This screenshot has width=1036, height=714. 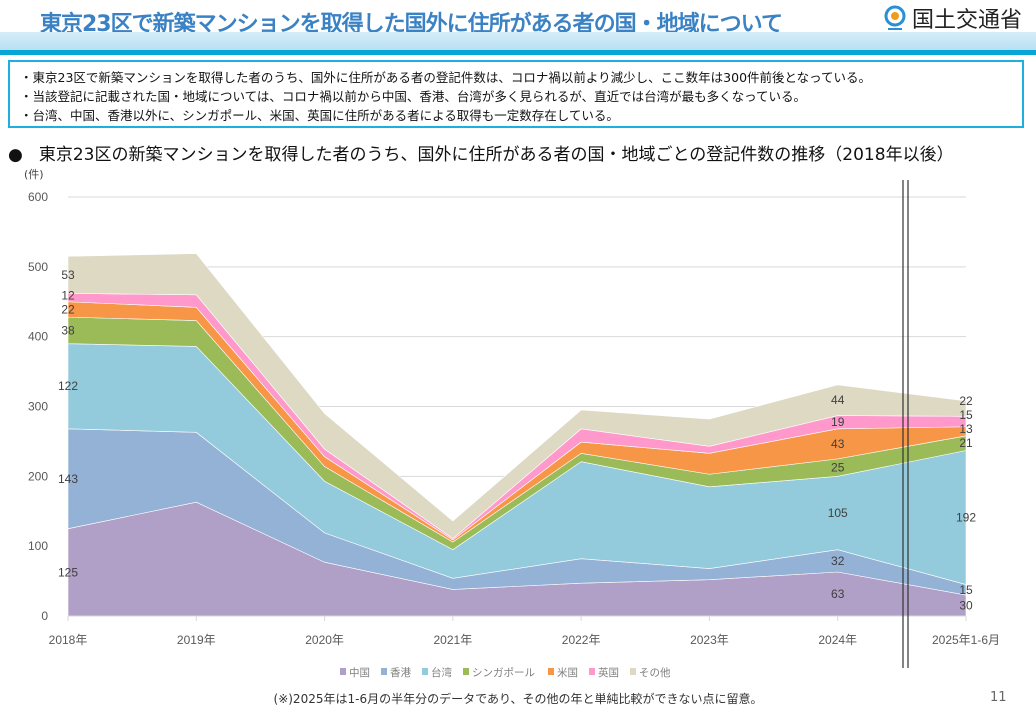 I want to click on legend-label: 中国, so click(x=359, y=672).